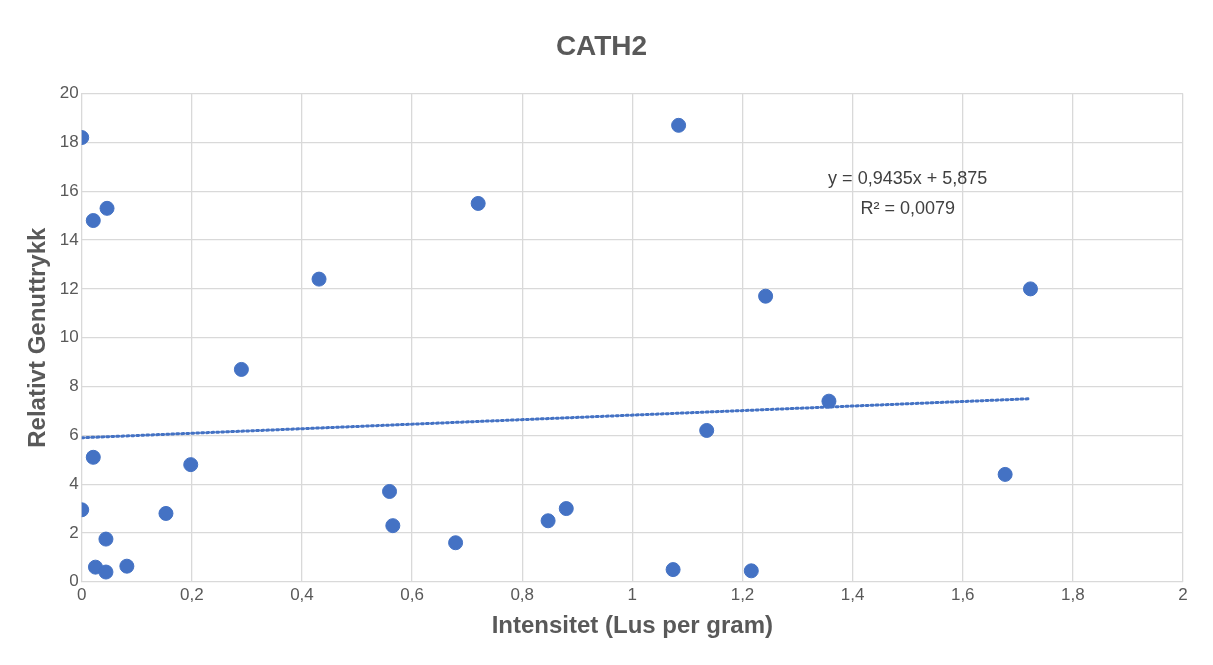 Image resolution: width=1213 pixels, height=665 pixels. What do you see at coordinates (1073, 594) in the screenshot?
I see `x-tick-label: 1,8` at bounding box center [1073, 594].